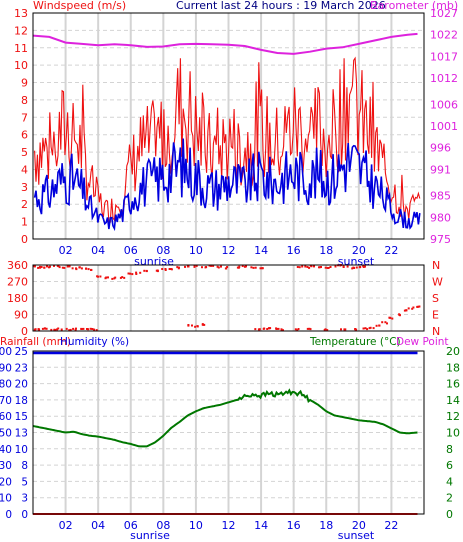 The width and height of the screenshot is (463, 542). I want to click on barometer-tick: 1022, so click(444, 35).